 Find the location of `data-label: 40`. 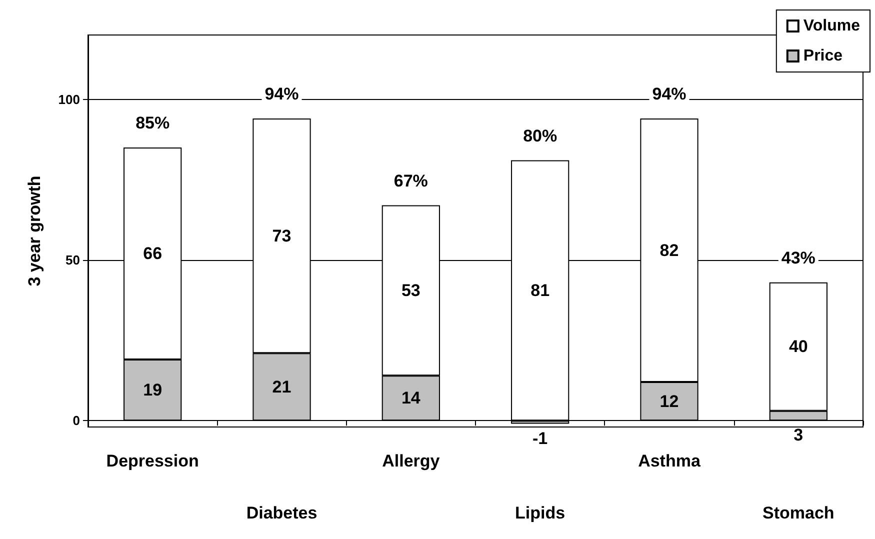

data-label: 40 is located at coordinates (798, 346).